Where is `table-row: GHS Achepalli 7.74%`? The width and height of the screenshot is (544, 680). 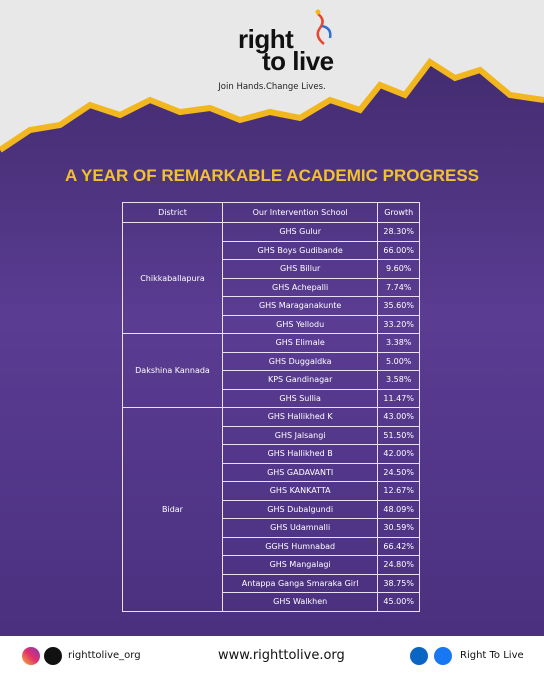
table-row: GHS Achepalli 7.74% is located at coordinates (271, 287).